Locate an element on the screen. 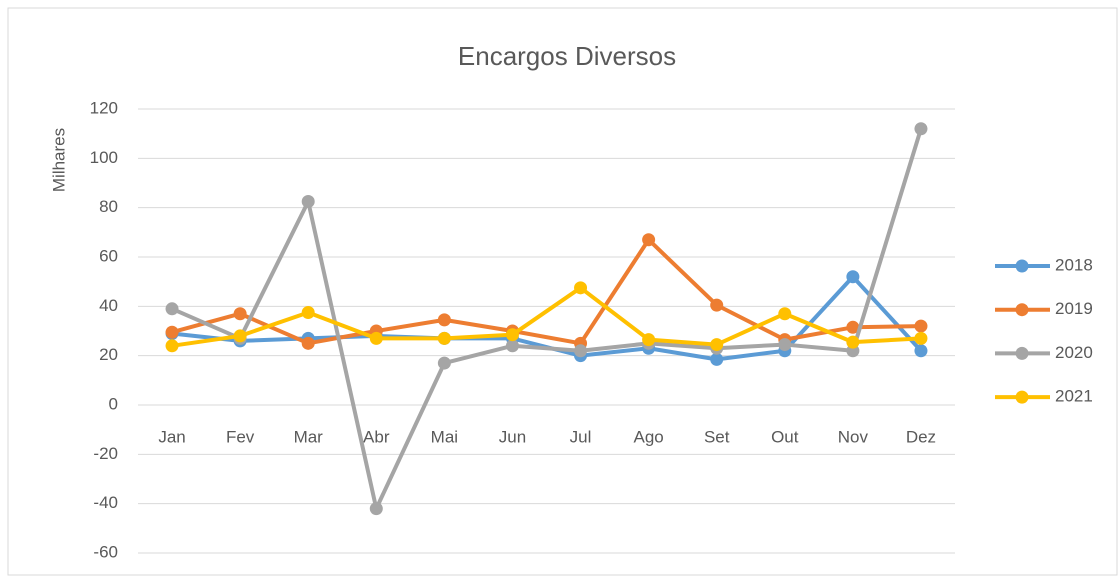 This screenshot has height=576, width=1118. y-tick-label: 20 is located at coordinates (108, 354).